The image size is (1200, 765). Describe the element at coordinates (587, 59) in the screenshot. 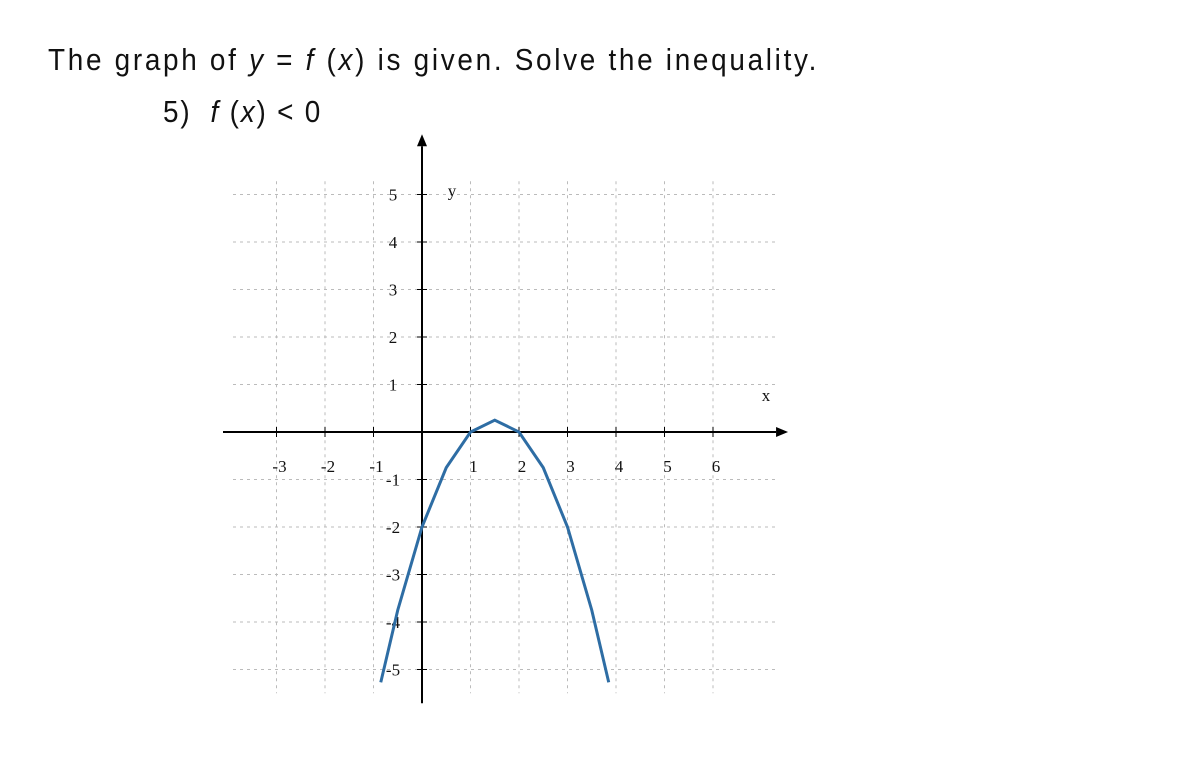

I see `text-segment: ) is given. Solve the inequality.` at that location.